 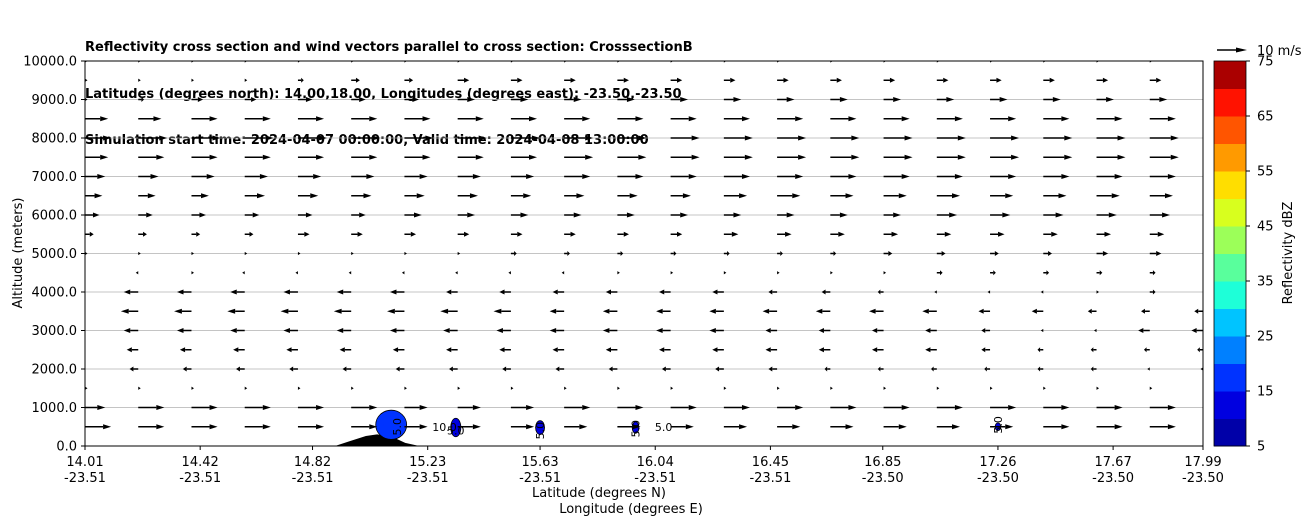 What do you see at coordinates (1259, 51) in the screenshot?
I see `quiver-key: 10 m/s` at bounding box center [1259, 51].